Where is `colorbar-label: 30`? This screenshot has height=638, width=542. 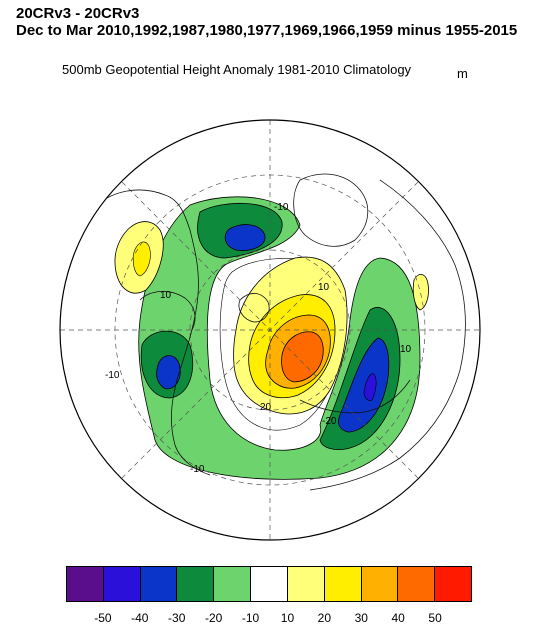
colorbar-label: 30 is located at coordinates (361, 618).